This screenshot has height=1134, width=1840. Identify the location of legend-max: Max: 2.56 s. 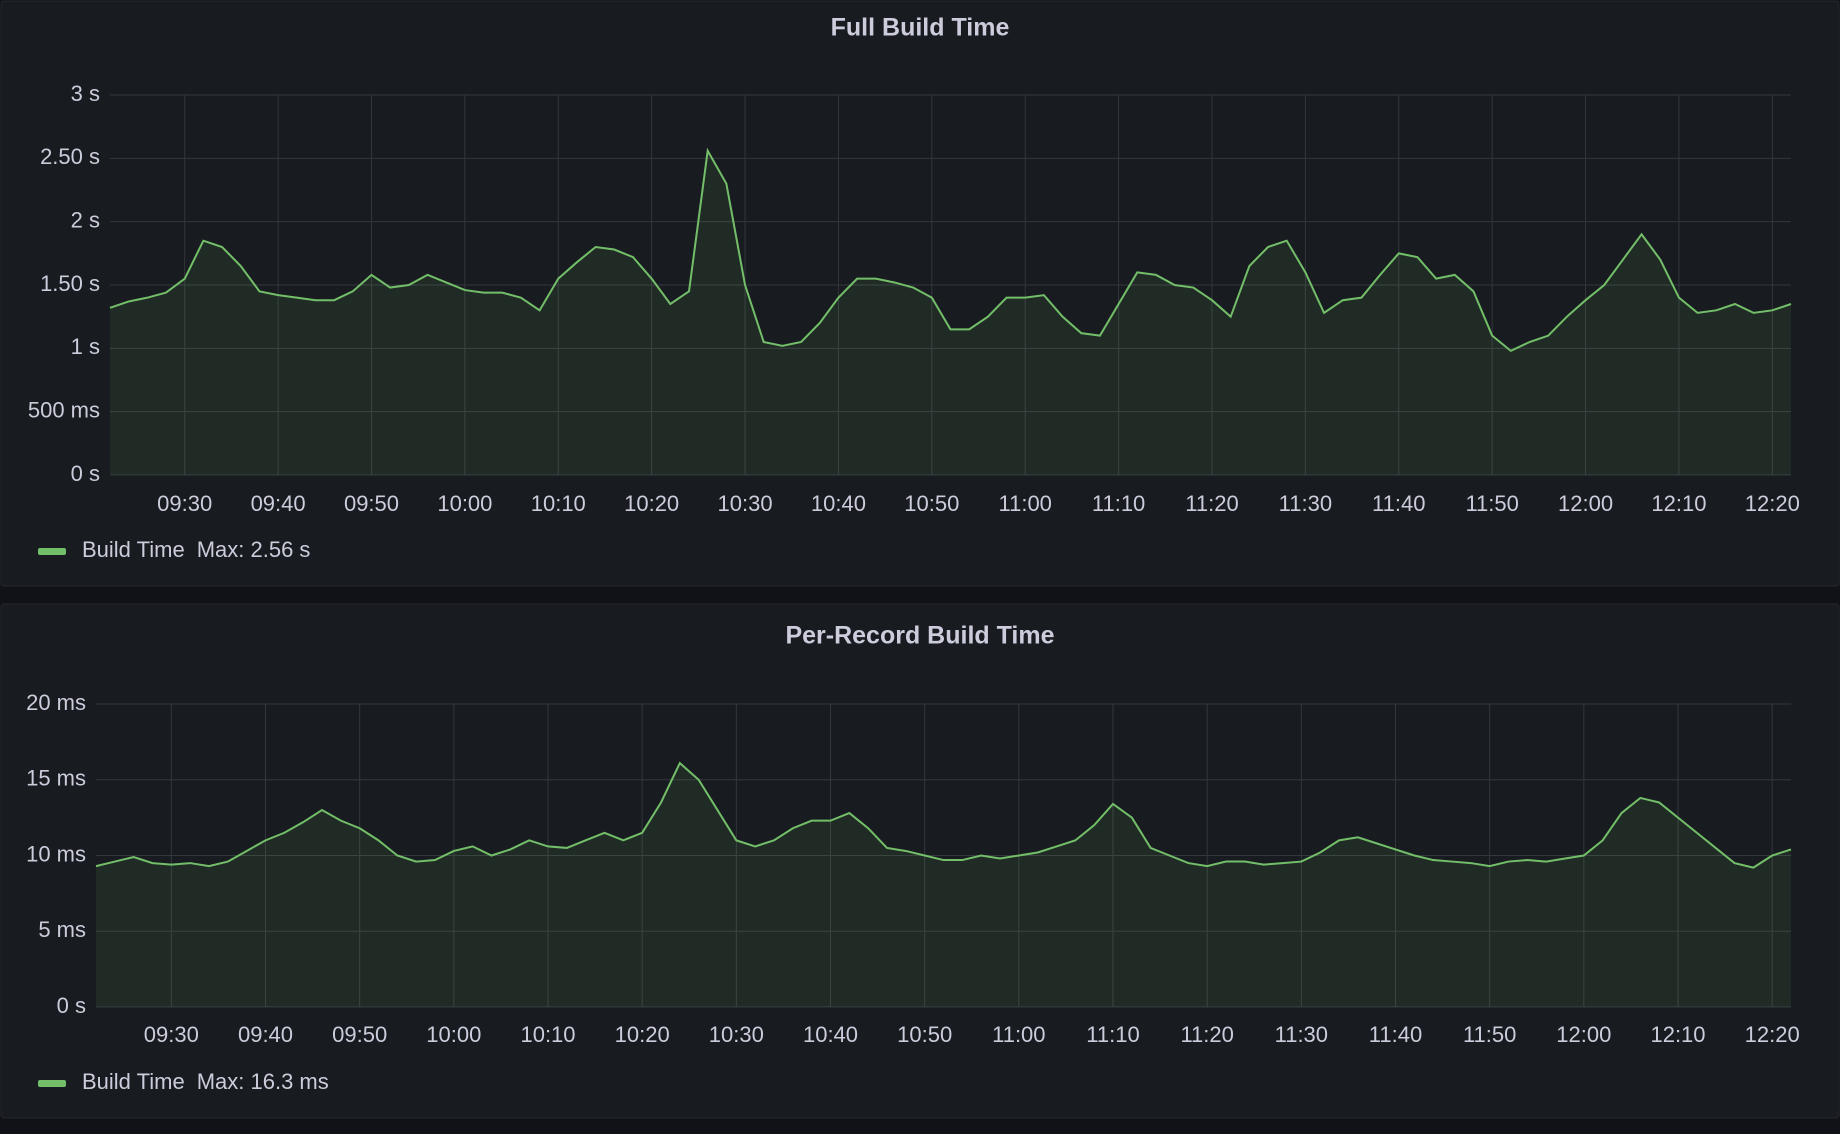
(254, 549).